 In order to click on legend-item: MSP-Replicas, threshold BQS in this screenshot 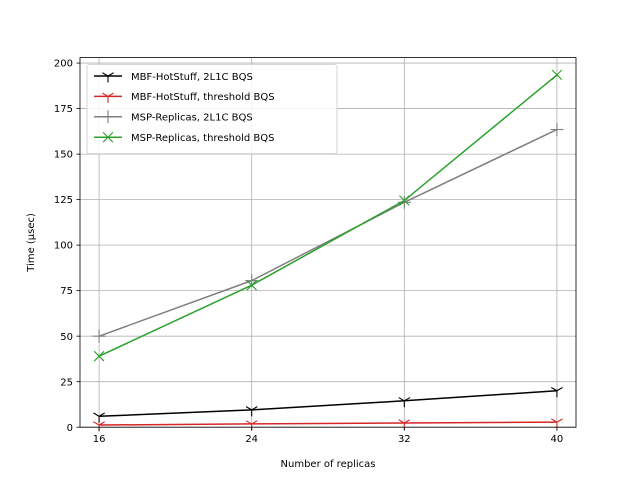, I will do `click(184, 137)`.